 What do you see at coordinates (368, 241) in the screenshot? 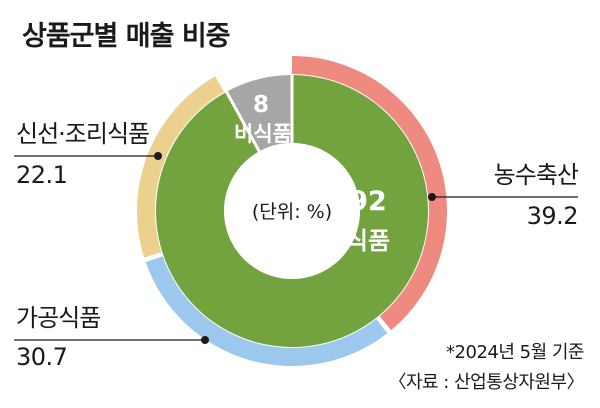
I see `inner-label-food: 식품` at bounding box center [368, 241].